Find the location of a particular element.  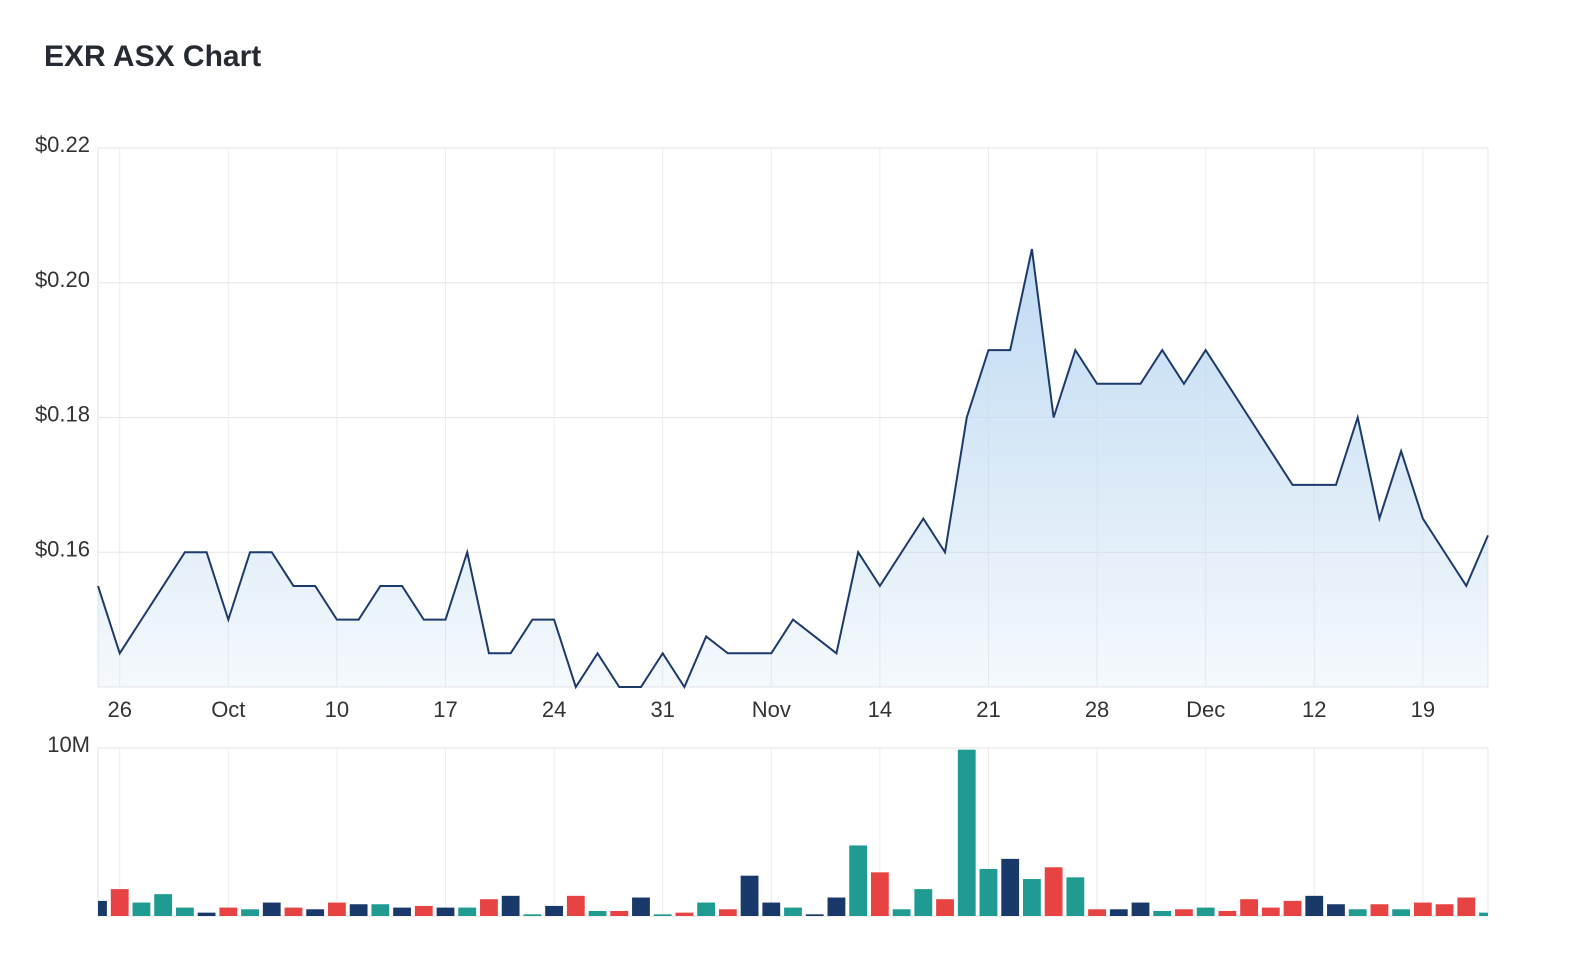

price-y-tick-label: $0.16 is located at coordinates (62, 548).